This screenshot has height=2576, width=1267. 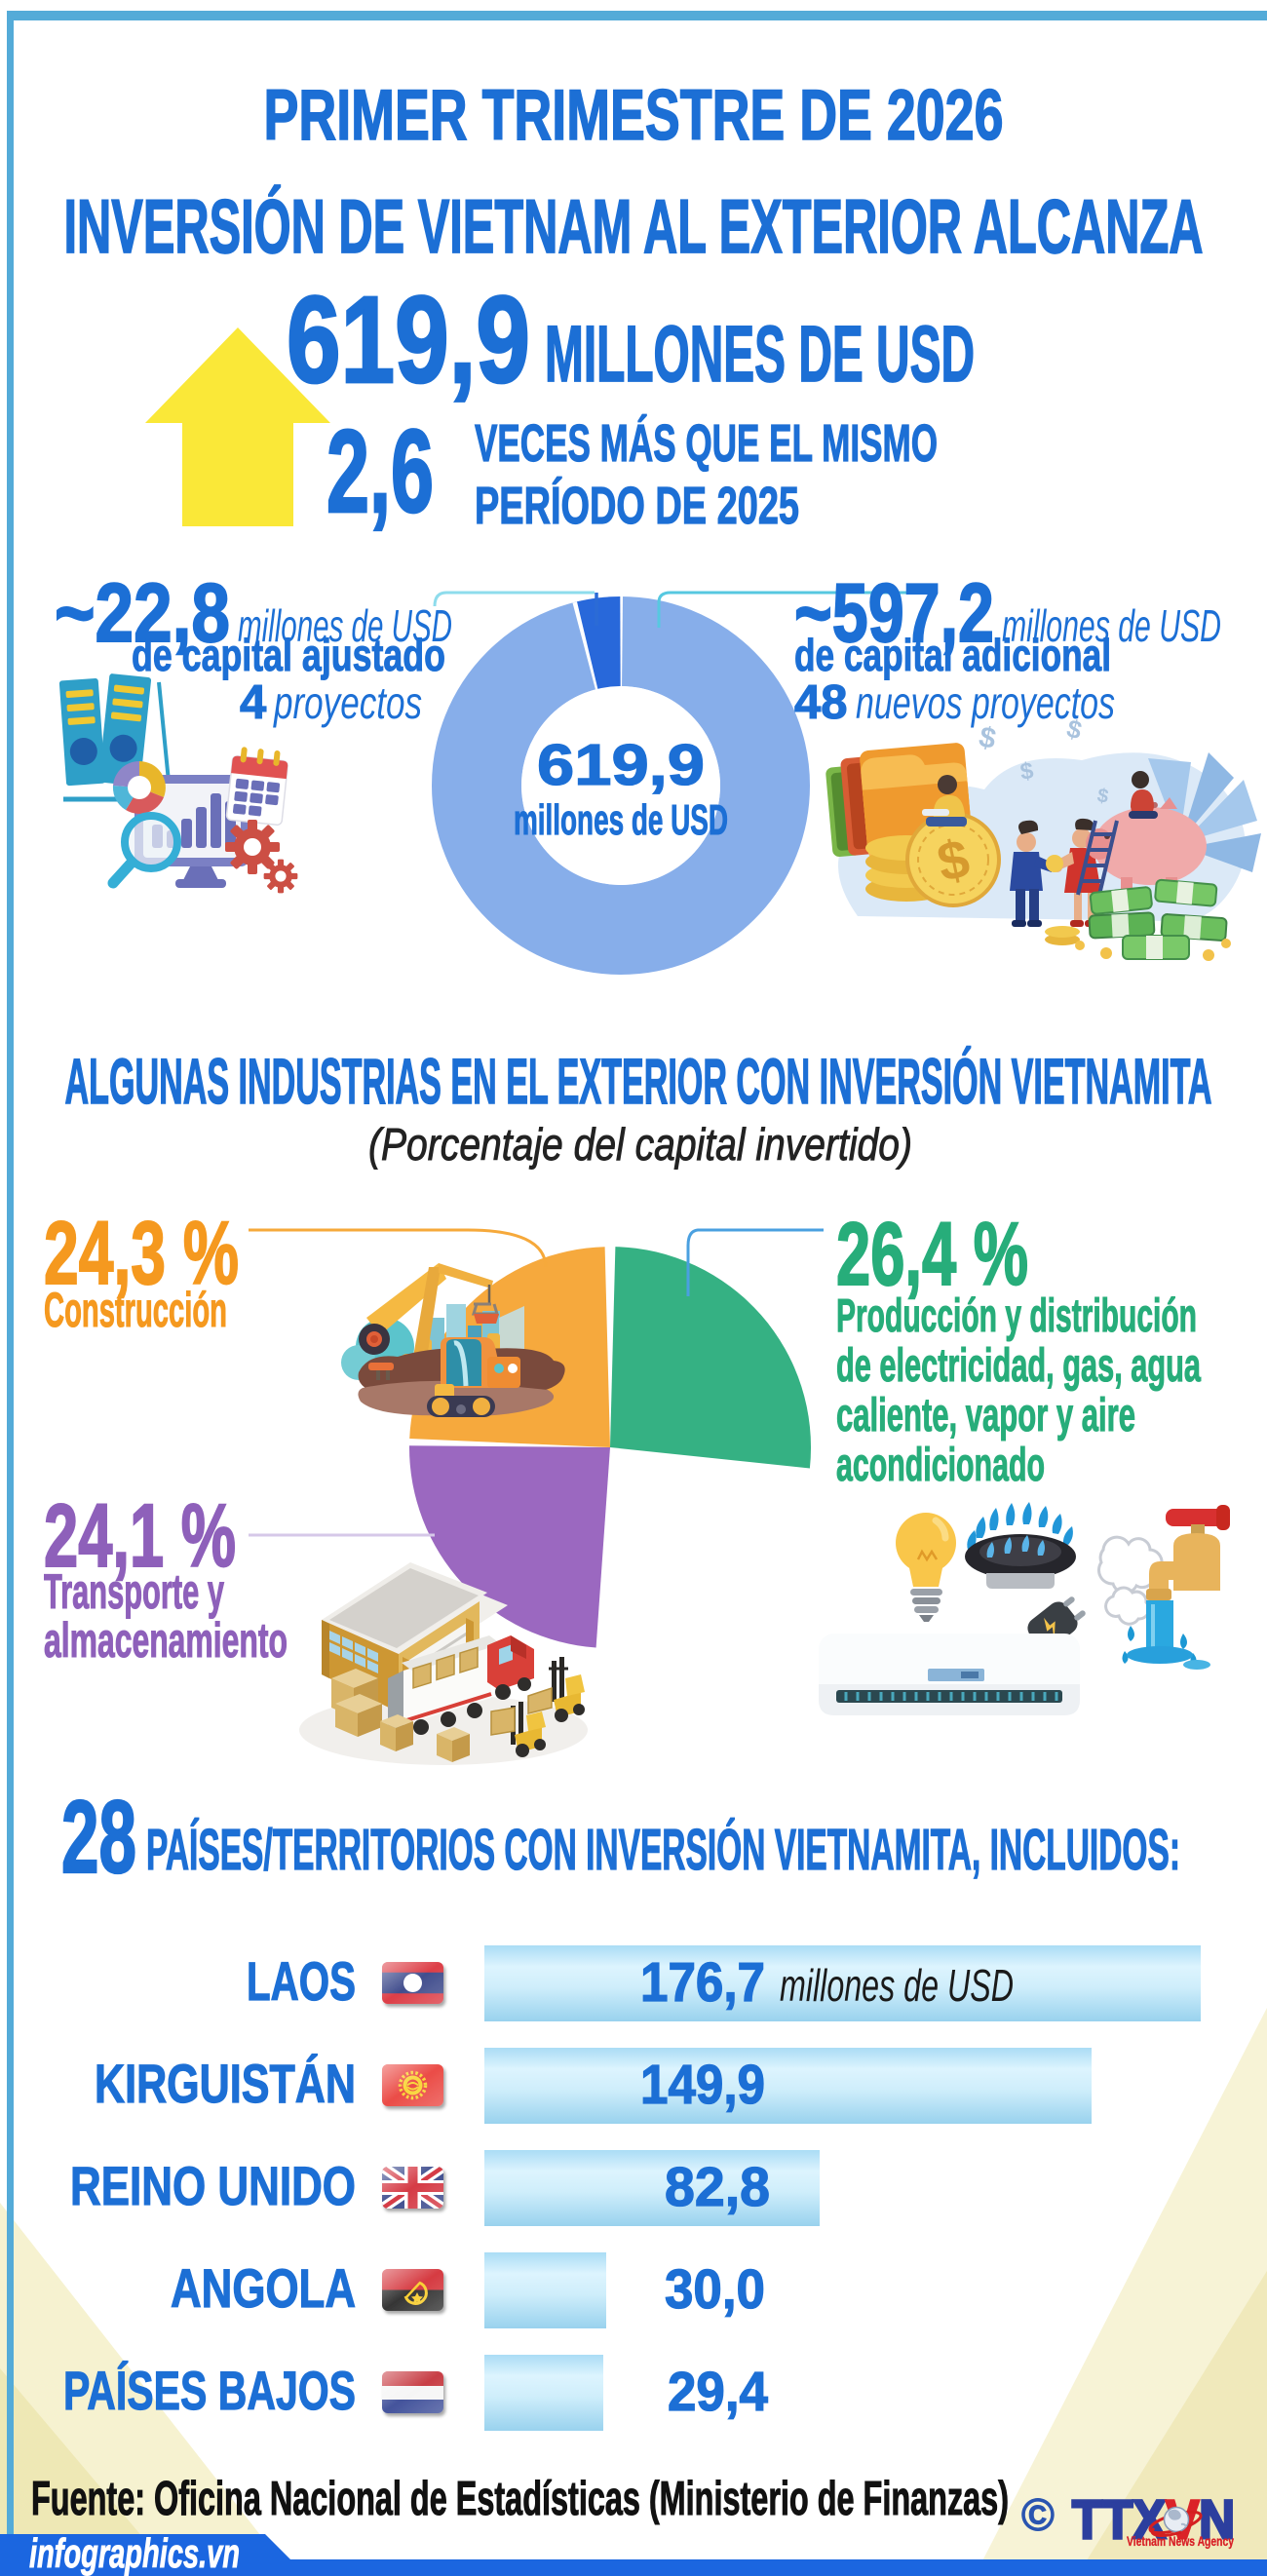 What do you see at coordinates (141, 1253) in the screenshot?
I see `svg-text: 24,3 %` at bounding box center [141, 1253].